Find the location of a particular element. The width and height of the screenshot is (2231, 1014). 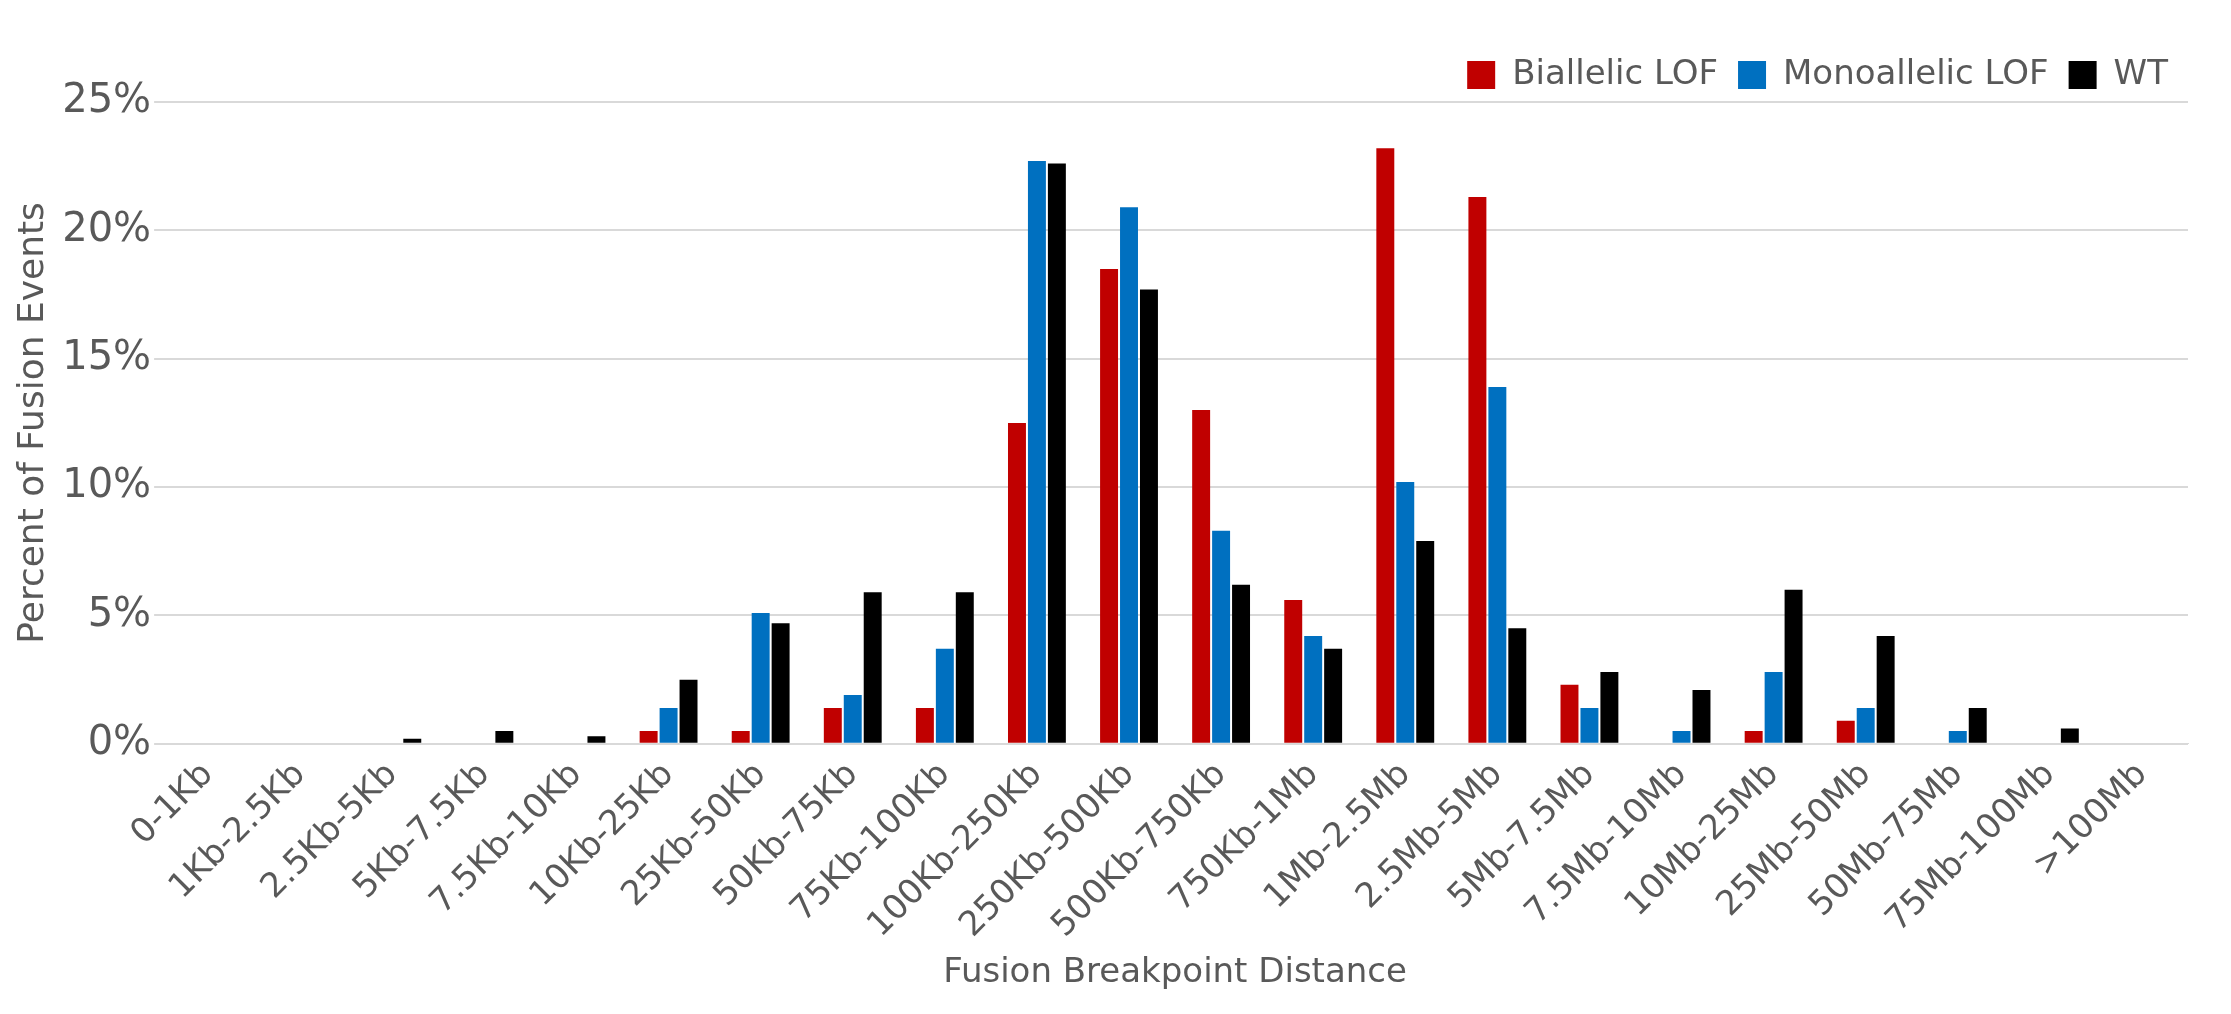

y-tick-label: 20% is located at coordinates (107, 226).